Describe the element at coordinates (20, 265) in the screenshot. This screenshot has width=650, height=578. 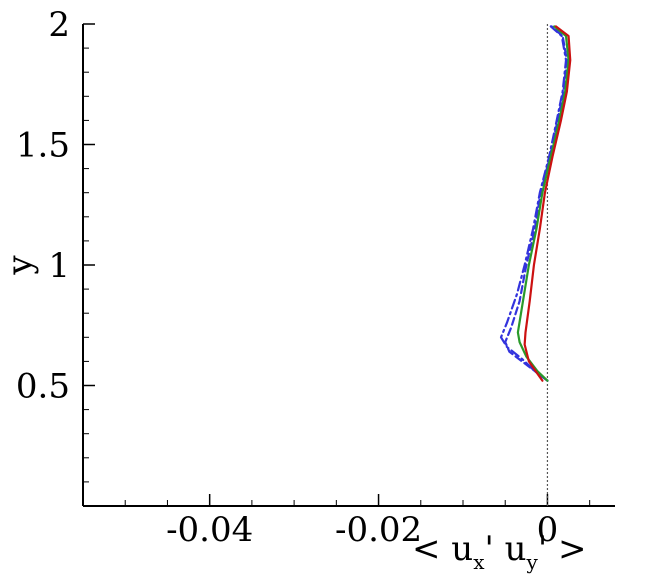
I see `y-axis-label: y` at that location.